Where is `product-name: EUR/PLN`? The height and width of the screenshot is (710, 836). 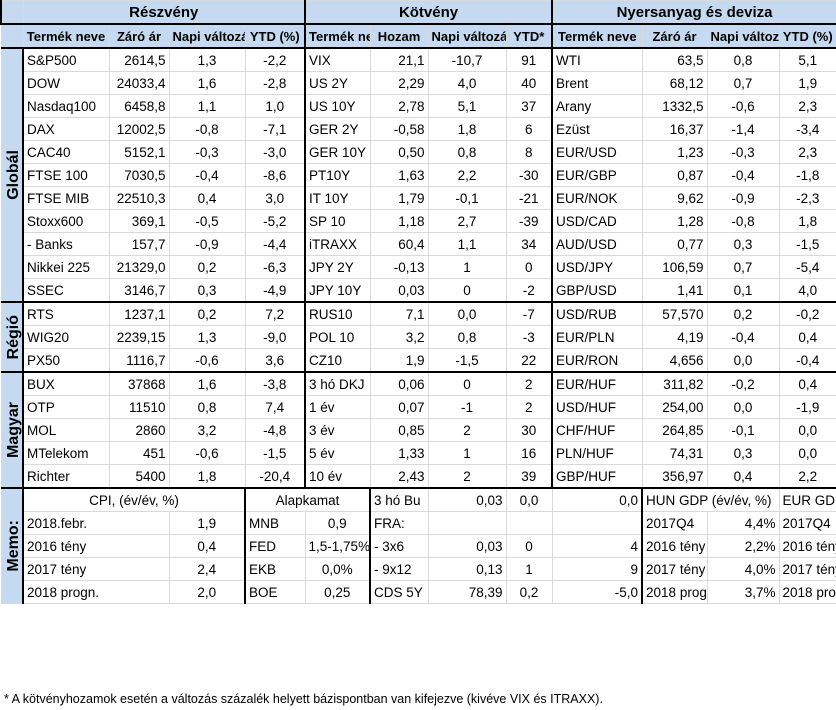
product-name: EUR/PLN is located at coordinates (597, 337).